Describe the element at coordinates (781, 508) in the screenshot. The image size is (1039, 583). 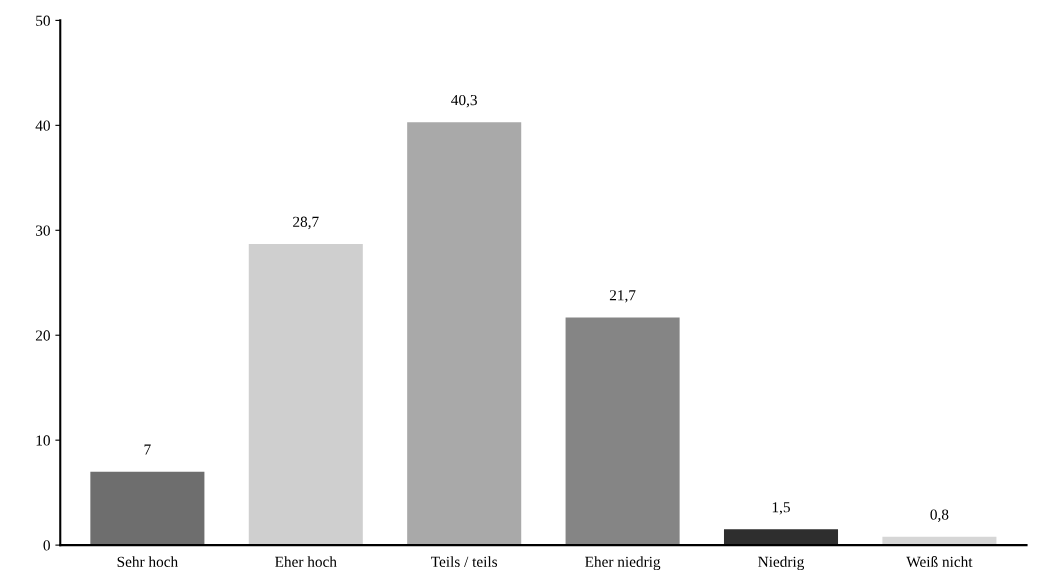
I see `data-label: 1,5` at that location.